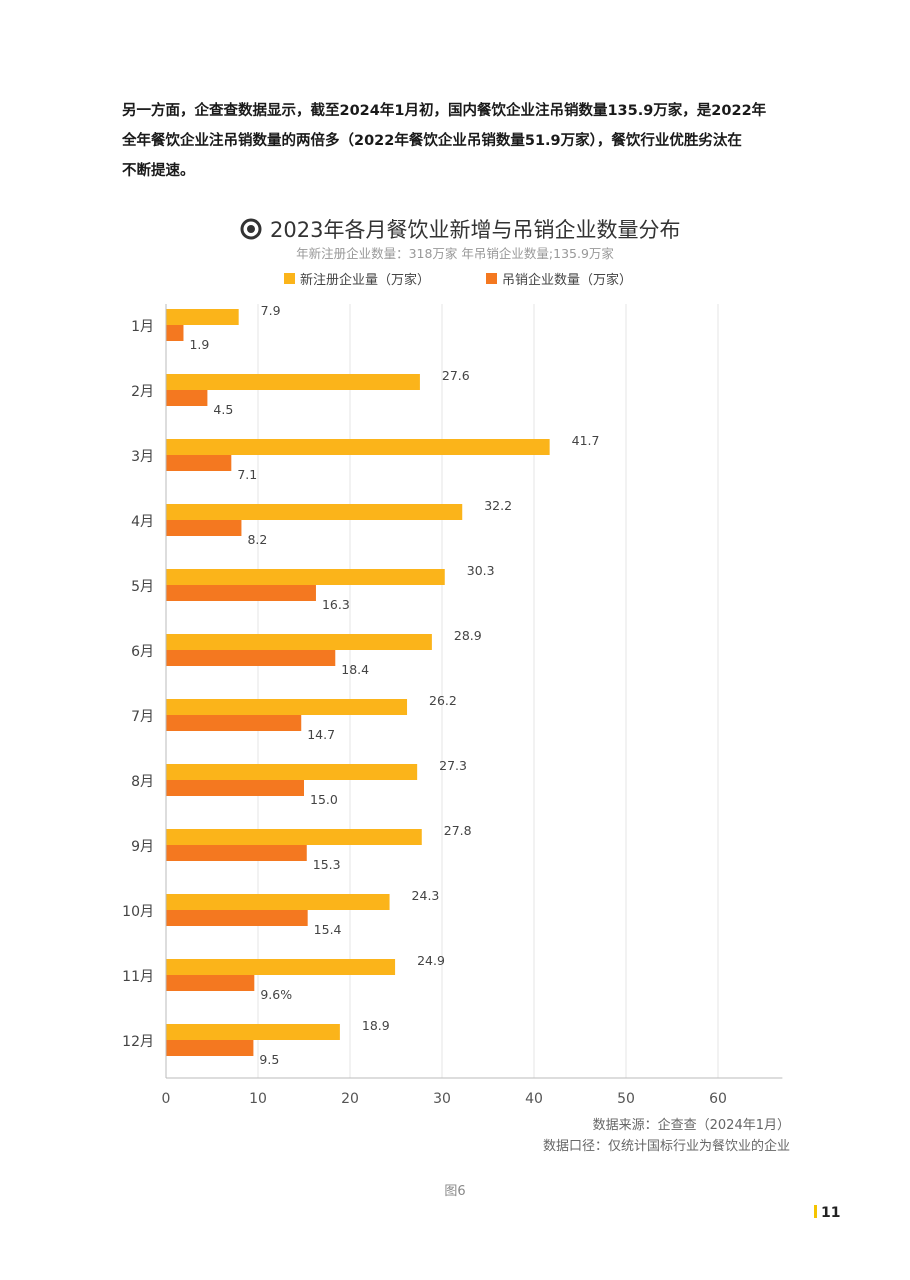  What do you see at coordinates (491, 278) in the screenshot?
I see `legend-swatch-revoked` at bounding box center [491, 278].